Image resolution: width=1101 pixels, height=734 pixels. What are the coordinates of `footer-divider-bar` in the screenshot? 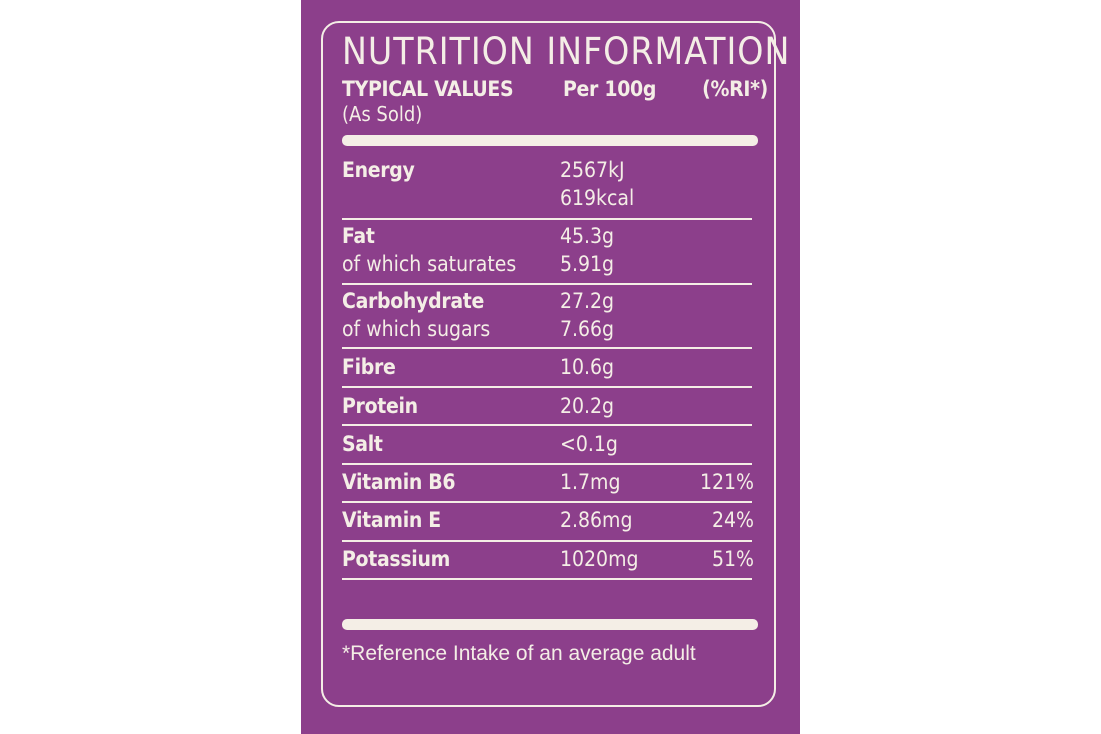 It's located at (550, 624).